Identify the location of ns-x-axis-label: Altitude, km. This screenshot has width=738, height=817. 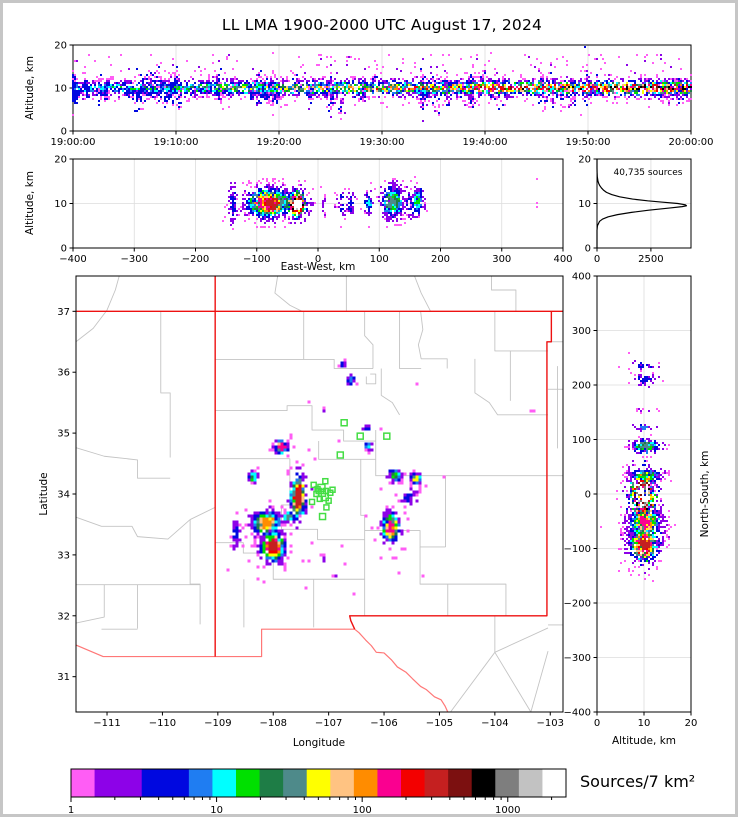
(644, 741).